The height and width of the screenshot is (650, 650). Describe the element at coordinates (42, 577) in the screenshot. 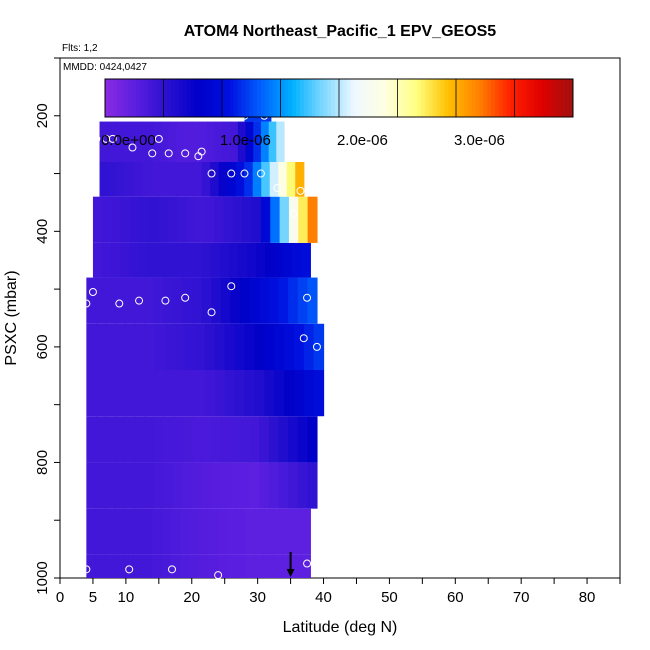

I see `y-tick-label: 1000` at that location.